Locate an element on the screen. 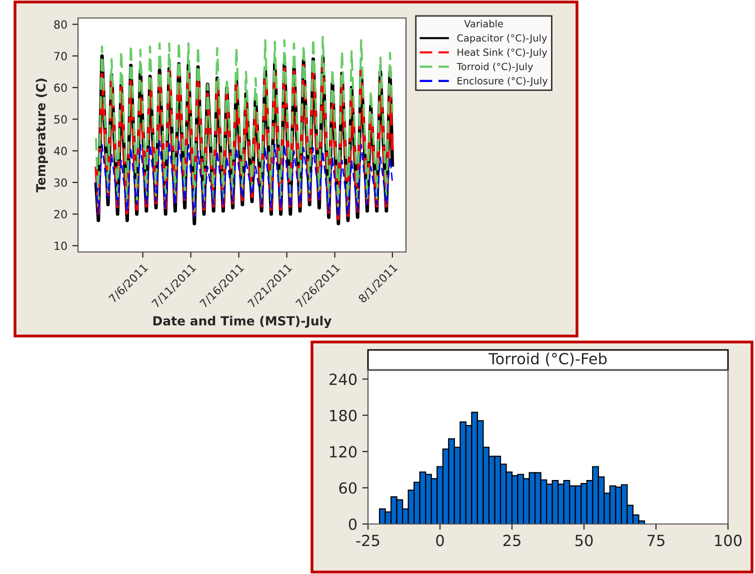 Image resolution: width=755 pixels, height=574 pixels. x-tick-label: 100 is located at coordinates (728, 540).